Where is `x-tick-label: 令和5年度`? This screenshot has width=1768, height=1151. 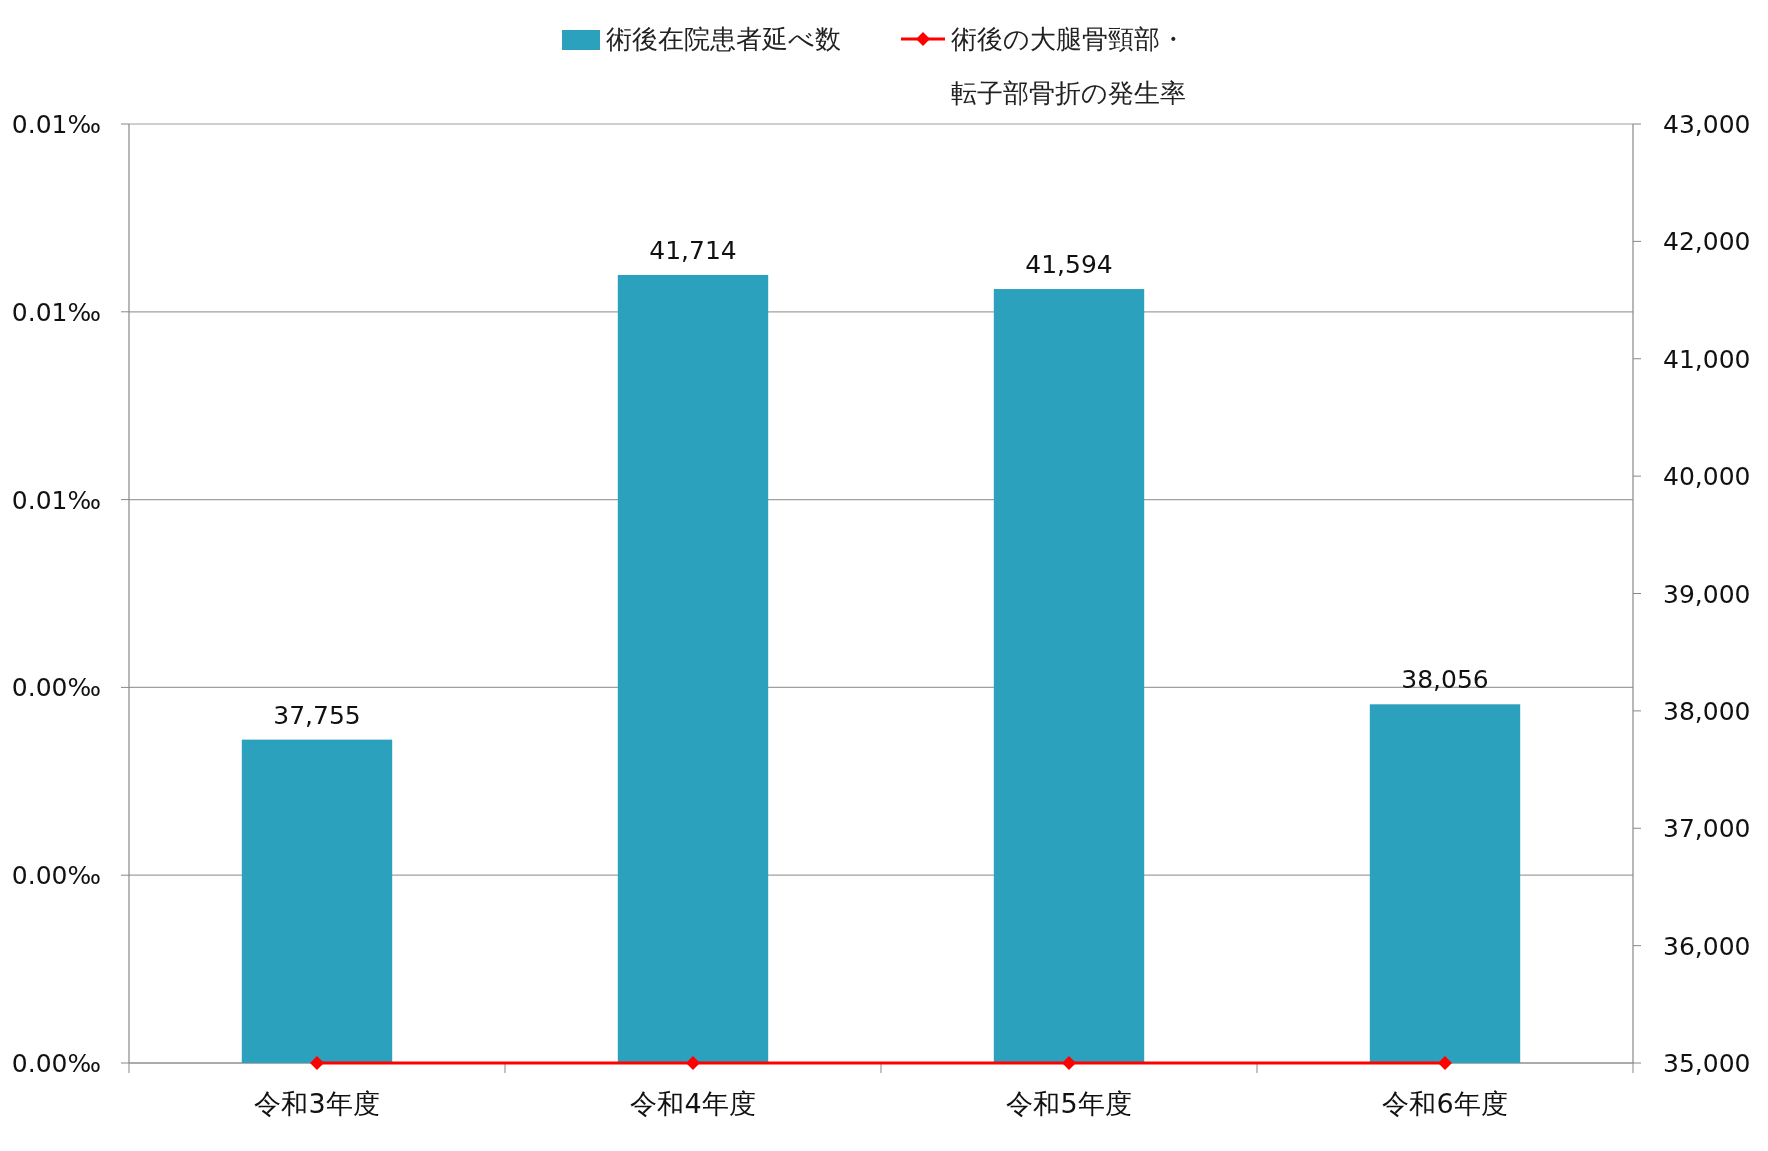 x-tick-label: 令和5年度 is located at coordinates (1069, 1103).